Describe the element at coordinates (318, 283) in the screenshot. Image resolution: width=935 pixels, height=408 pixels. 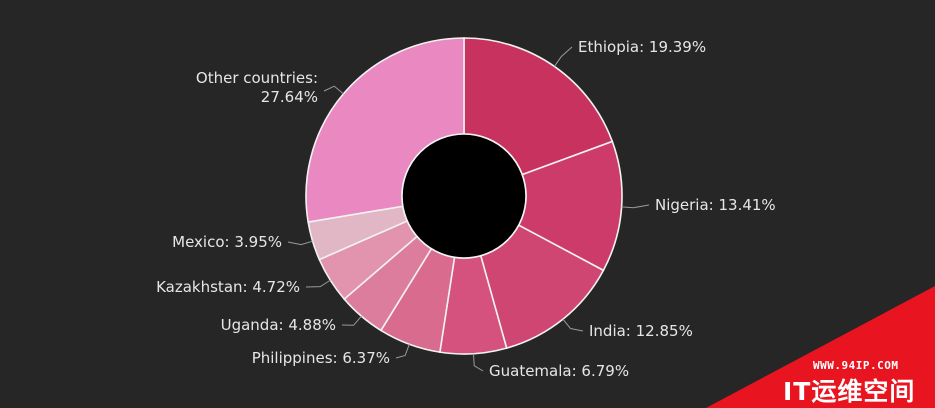
I see `leader-line-kazakhstan` at that location.